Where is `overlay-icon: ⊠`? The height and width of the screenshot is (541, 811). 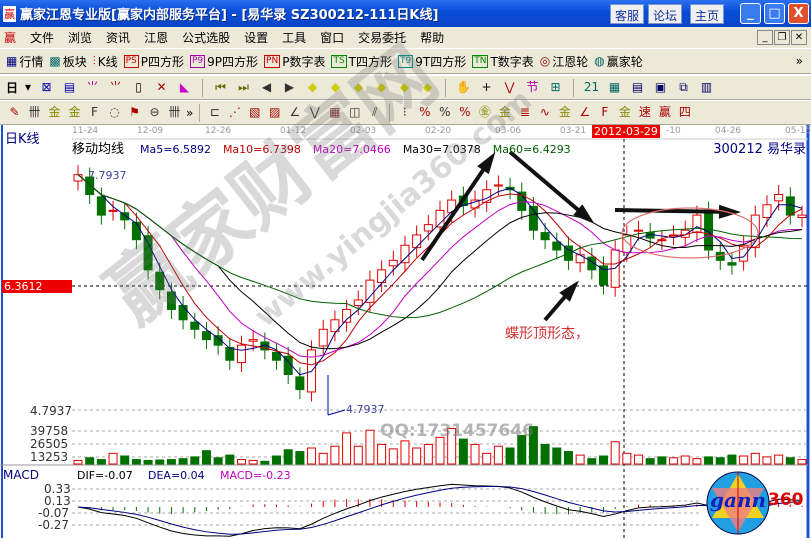 overlay-icon: ⊠ is located at coordinates (46, 87).